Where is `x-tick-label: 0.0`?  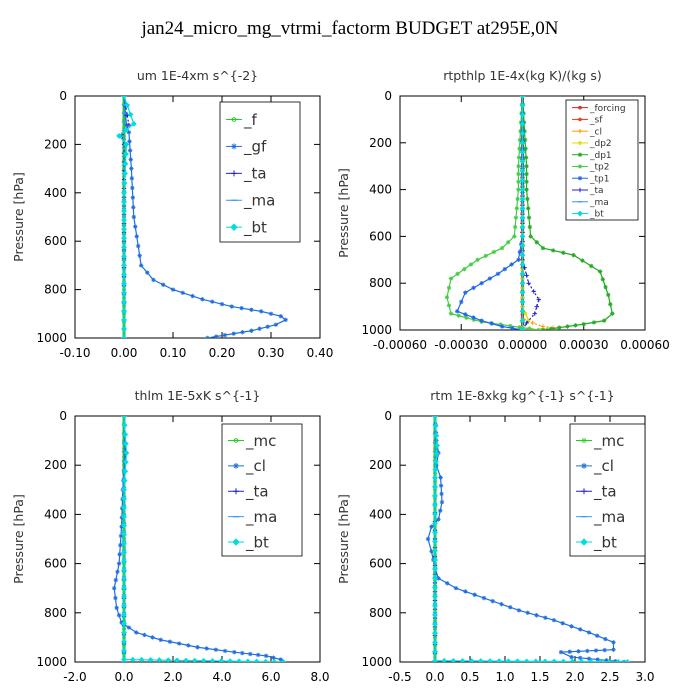
x-tick-label: 0.0 is located at coordinates (434, 677).